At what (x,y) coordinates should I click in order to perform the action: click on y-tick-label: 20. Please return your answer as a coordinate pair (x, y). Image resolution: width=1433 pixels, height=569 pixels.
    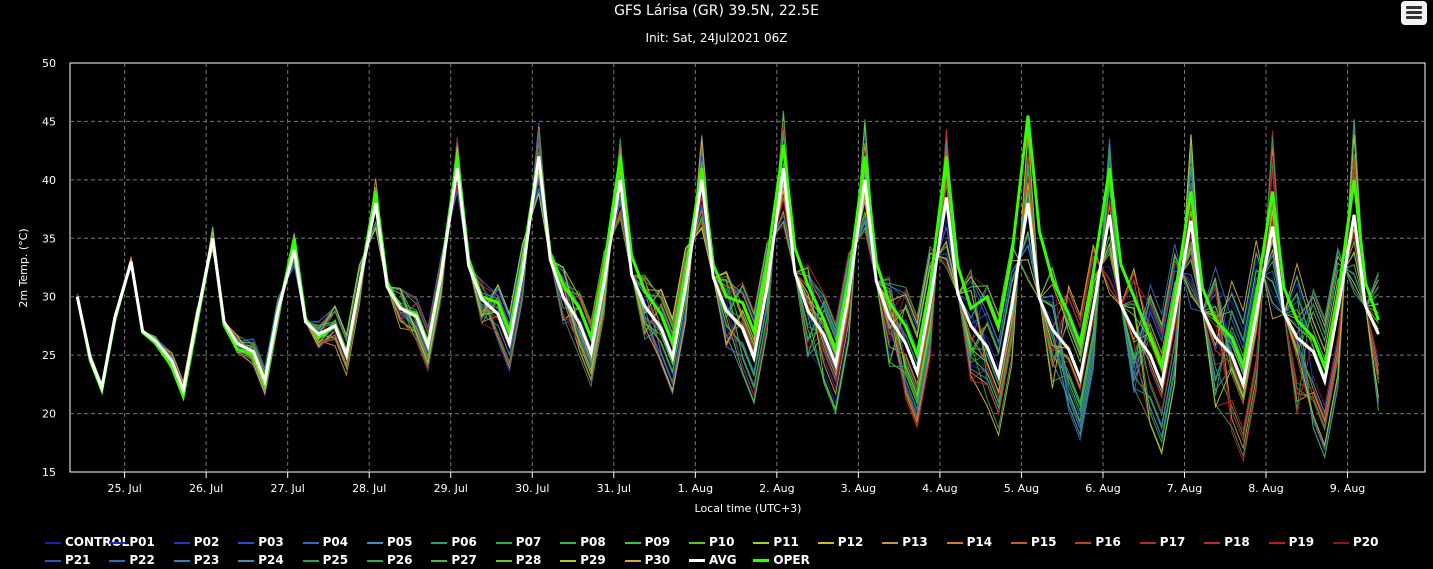
    Looking at the image, I should click on (49, 414).